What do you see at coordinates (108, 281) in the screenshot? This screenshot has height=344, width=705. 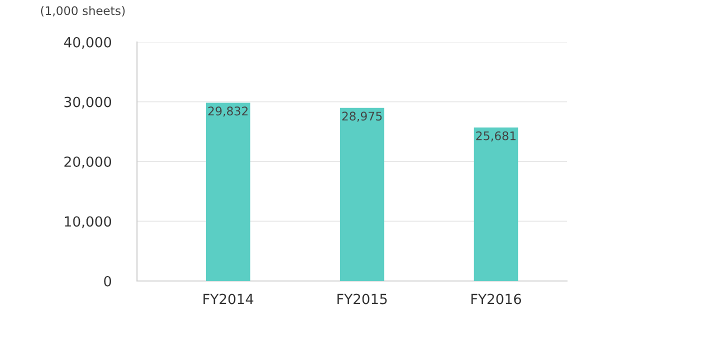 I see `y-tick-label: 0` at bounding box center [108, 281].